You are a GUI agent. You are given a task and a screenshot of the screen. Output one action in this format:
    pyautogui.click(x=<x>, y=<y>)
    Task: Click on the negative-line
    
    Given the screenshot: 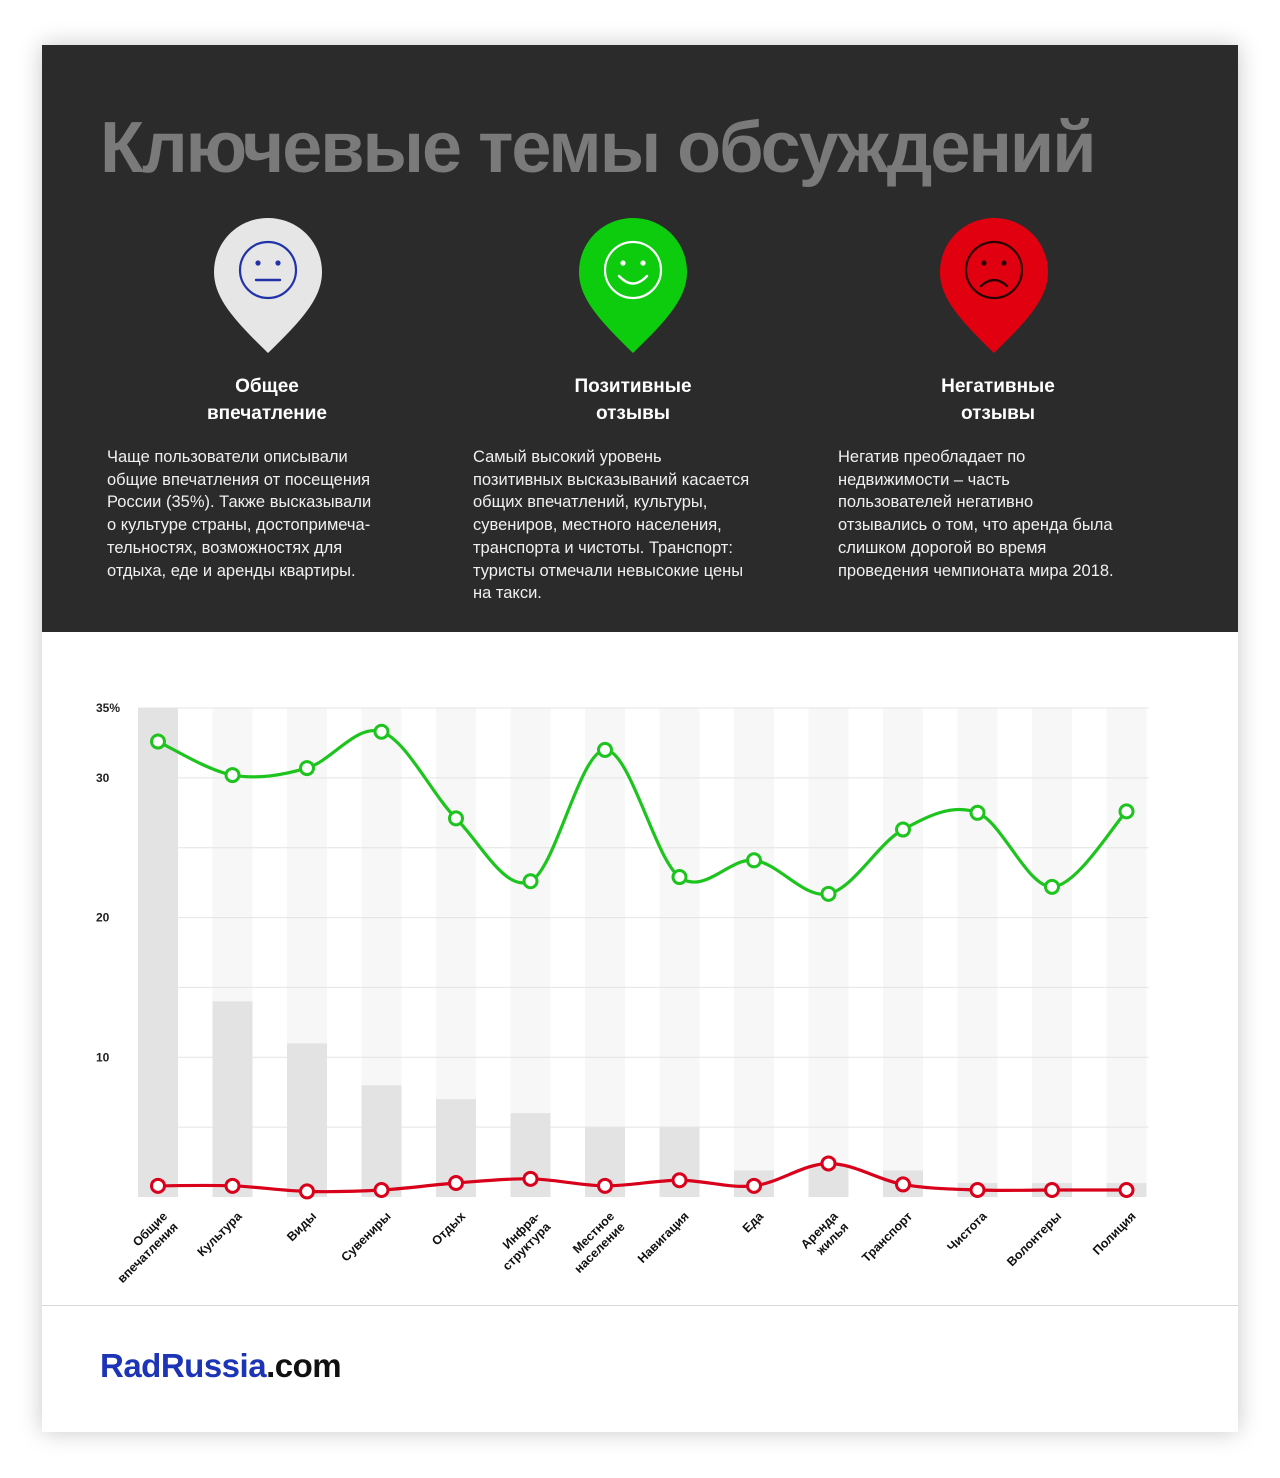 What is the action you would take?
    pyautogui.click(x=642, y=1177)
    